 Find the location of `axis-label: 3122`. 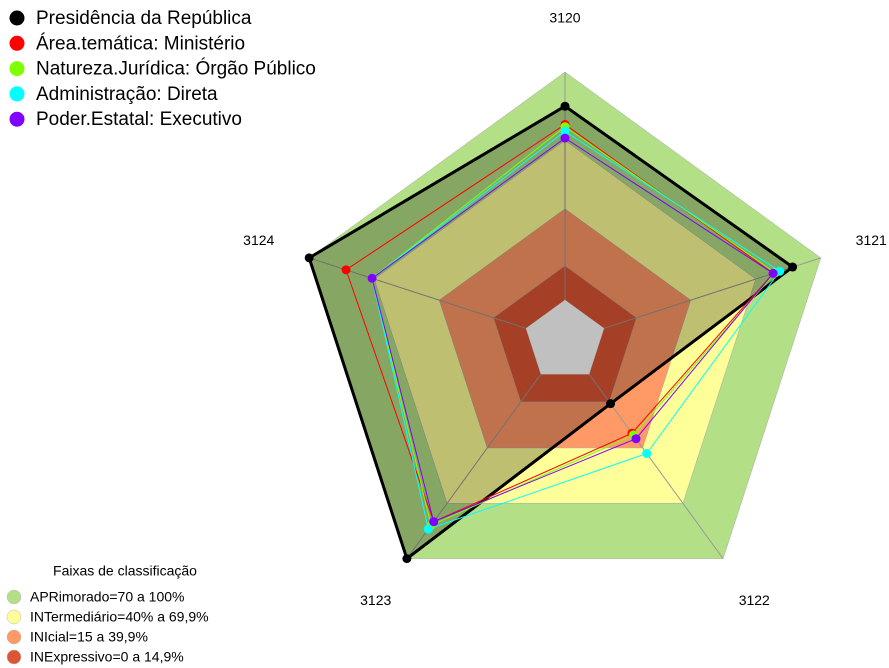

axis-label: 3122 is located at coordinates (754, 600).